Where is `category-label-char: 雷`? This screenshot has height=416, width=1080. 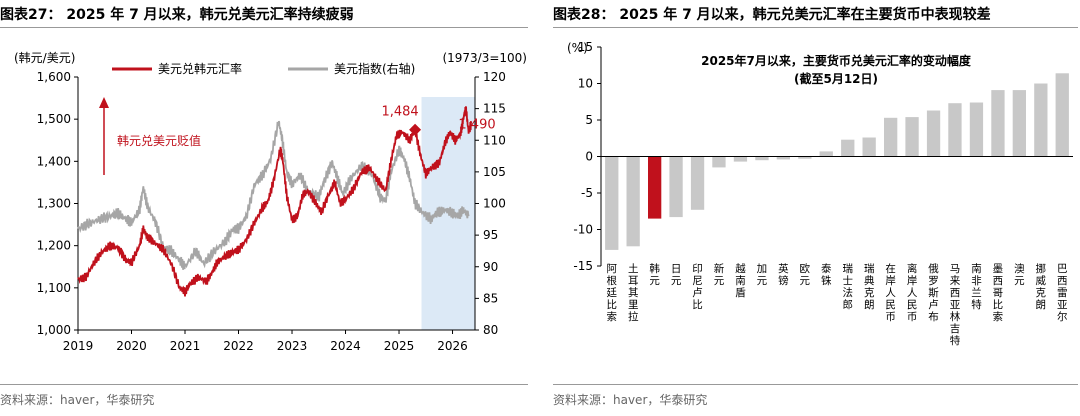
category-label-char: 雷 is located at coordinates (1062, 293).